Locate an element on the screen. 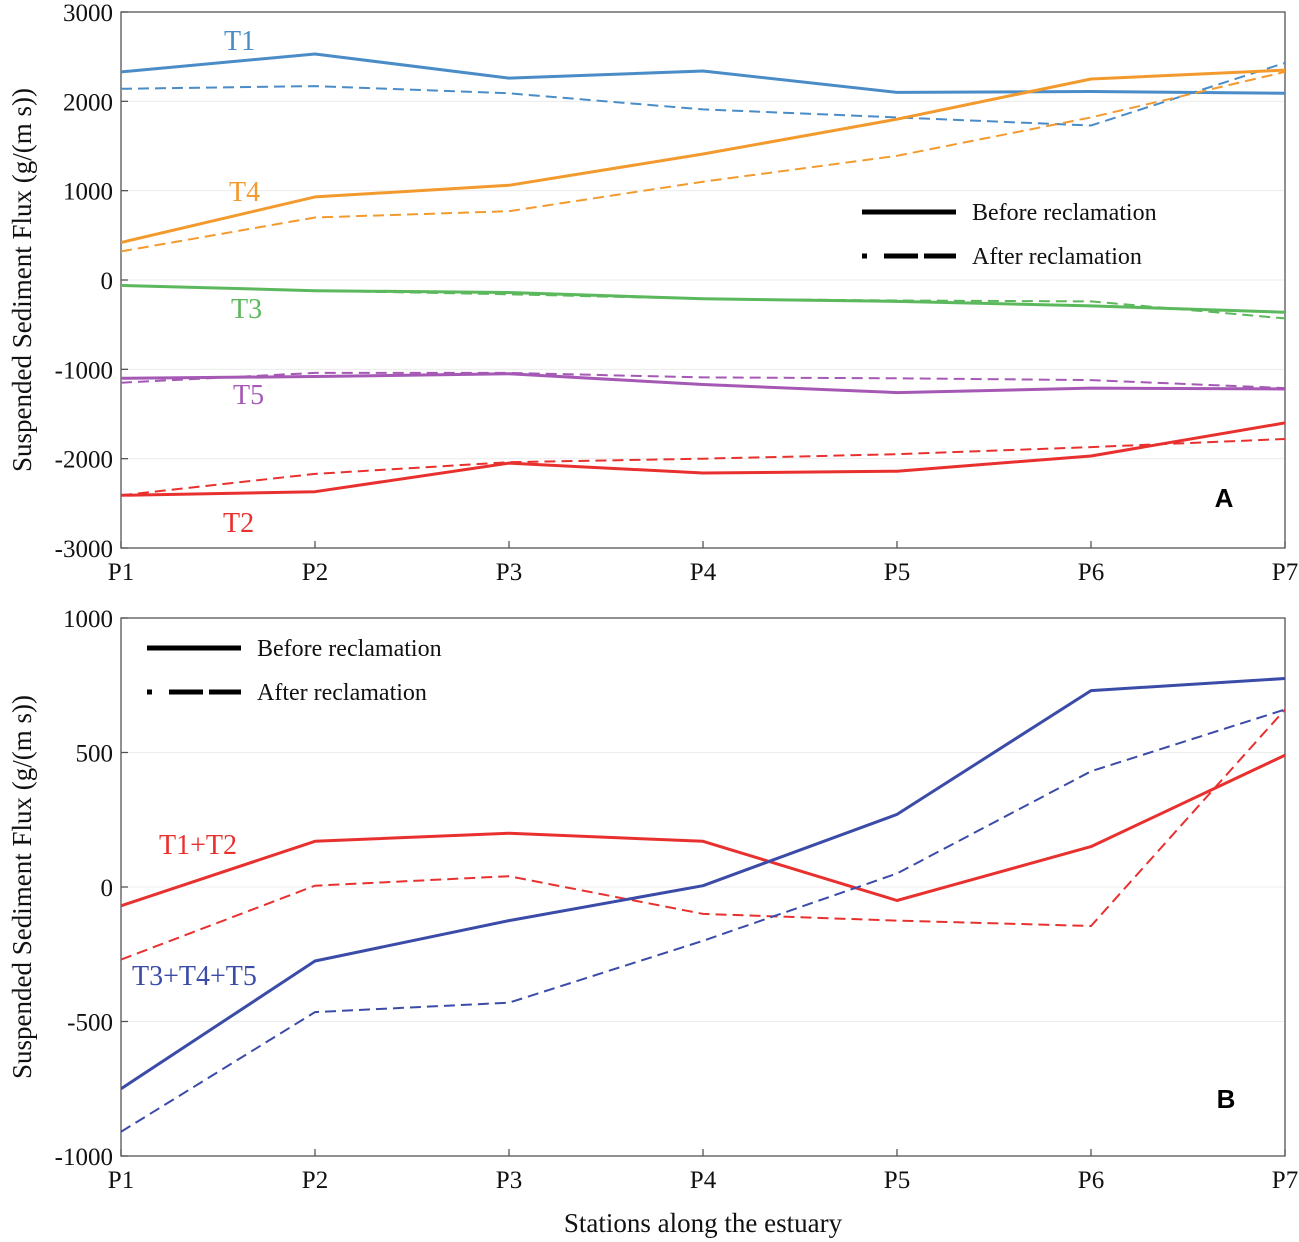 This screenshot has width=1299, height=1242. panel-a-y-tick-label: -2000 is located at coordinates (84, 460).